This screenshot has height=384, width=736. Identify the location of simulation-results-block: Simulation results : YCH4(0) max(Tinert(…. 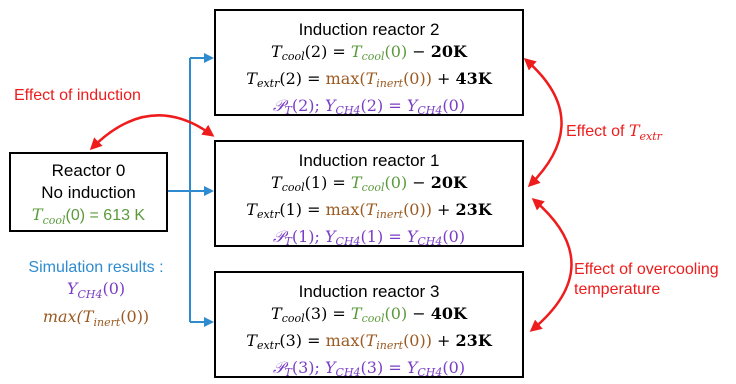
(96, 296).